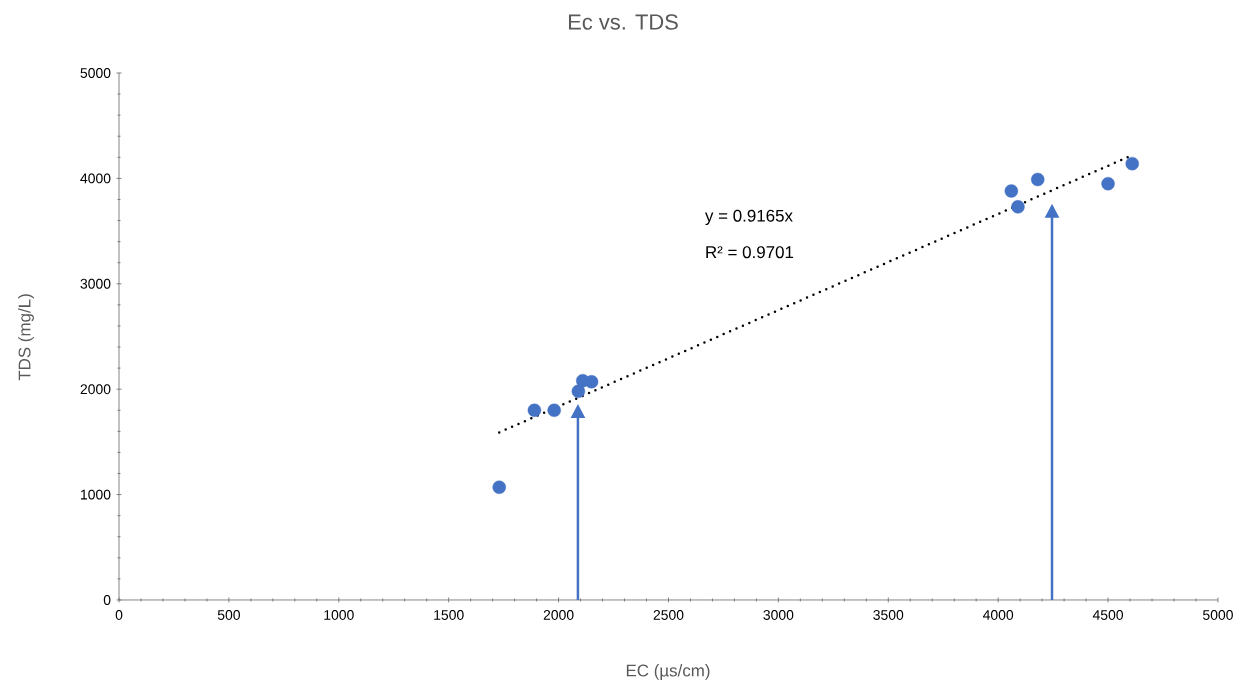 Image resolution: width=1247 pixels, height=686 pixels. I want to click on y-tick-label: 4000, so click(95, 178).